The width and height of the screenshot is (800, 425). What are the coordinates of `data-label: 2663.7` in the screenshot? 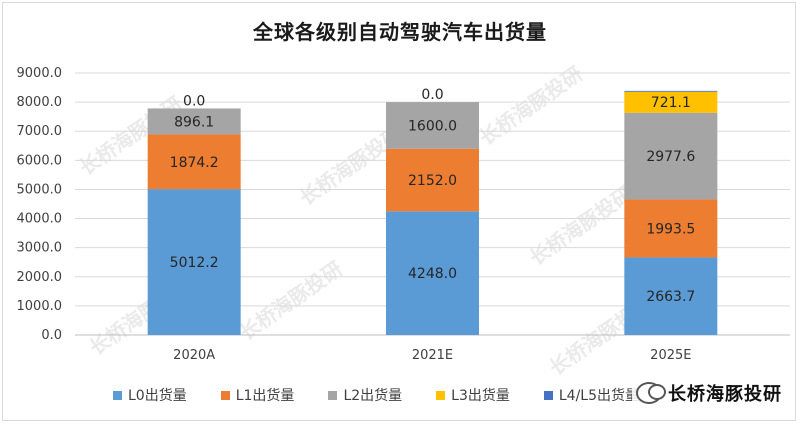 It's located at (670, 297).